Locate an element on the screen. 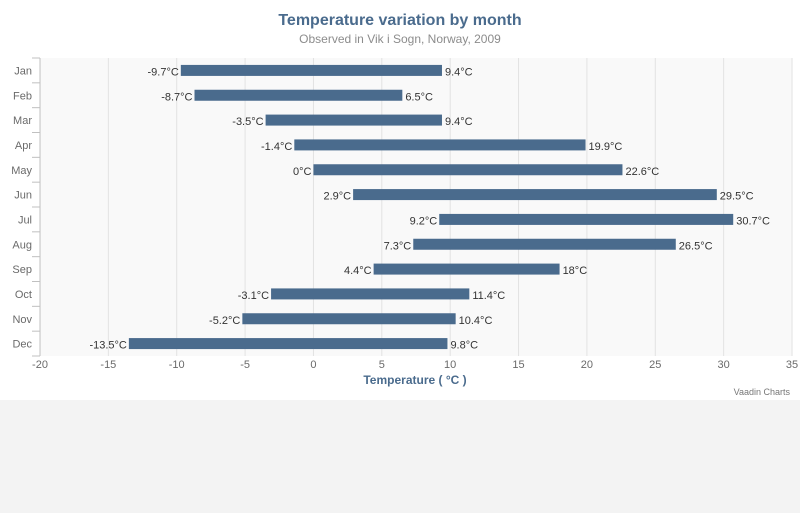 The width and height of the screenshot is (800, 513). credits-link: Vaadin Charts is located at coordinates (762, 392).